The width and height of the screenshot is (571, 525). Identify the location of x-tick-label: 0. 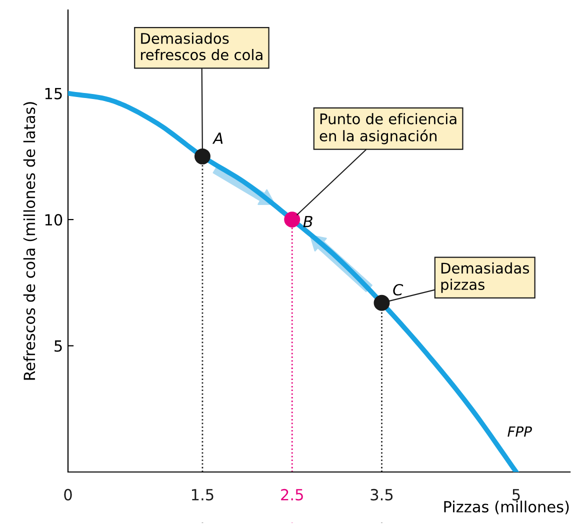
(68, 494).